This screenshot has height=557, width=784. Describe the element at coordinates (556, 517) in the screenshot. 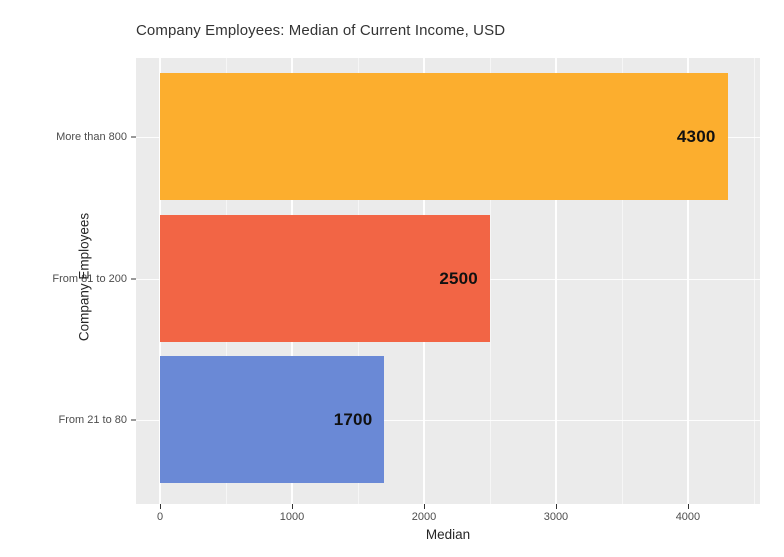

I see `x-tick-label: 3000` at that location.